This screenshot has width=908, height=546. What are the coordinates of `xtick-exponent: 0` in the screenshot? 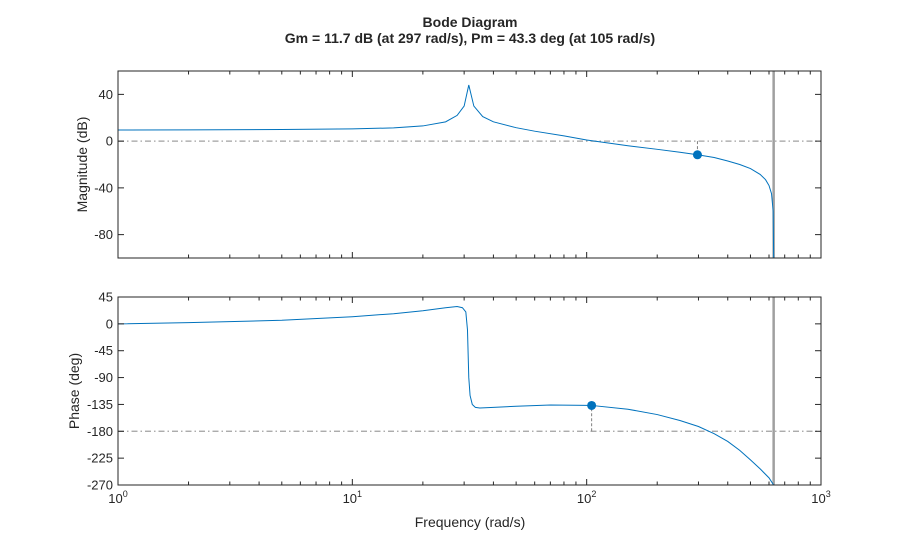 It's located at (125, 494).